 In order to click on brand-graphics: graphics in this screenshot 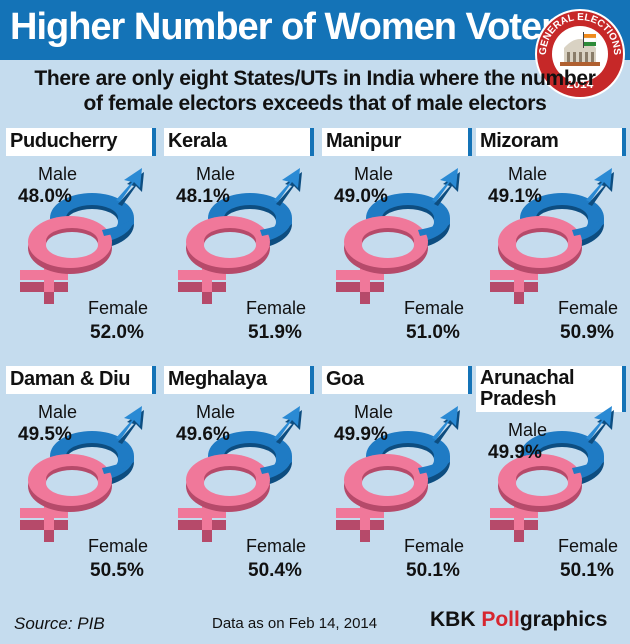, I will do `click(563, 619)`.